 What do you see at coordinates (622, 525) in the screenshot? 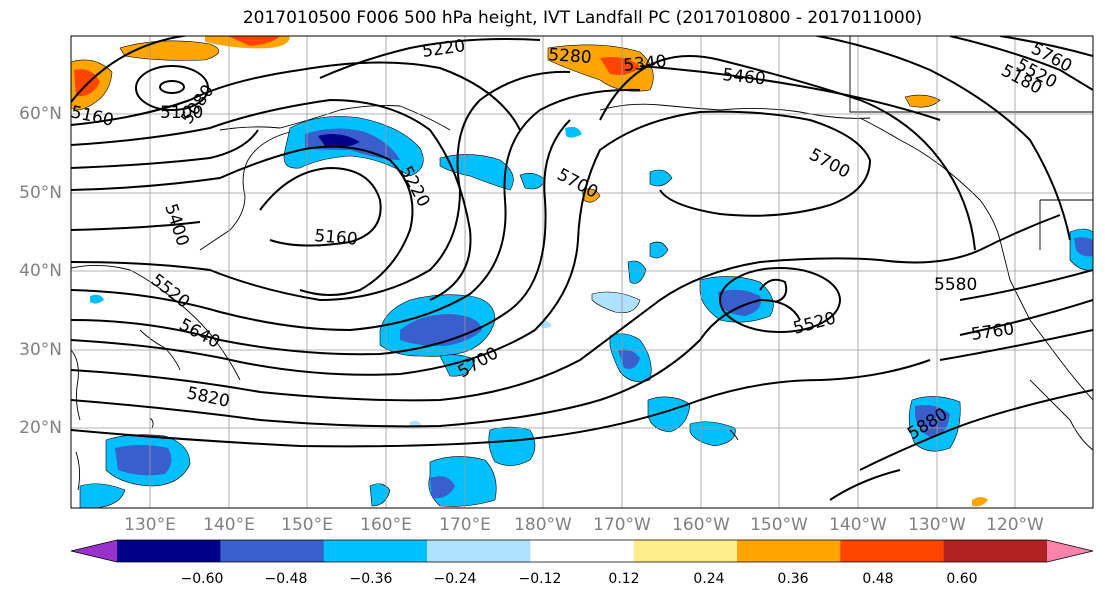
I see `lon-label-170w: 170°W` at bounding box center [622, 525].